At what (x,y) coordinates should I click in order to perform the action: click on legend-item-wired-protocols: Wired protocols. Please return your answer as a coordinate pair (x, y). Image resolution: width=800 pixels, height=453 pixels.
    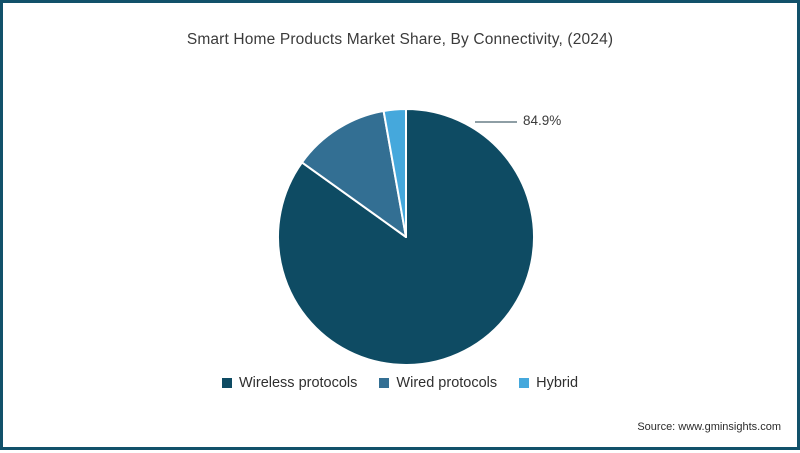
    Looking at the image, I should click on (438, 383).